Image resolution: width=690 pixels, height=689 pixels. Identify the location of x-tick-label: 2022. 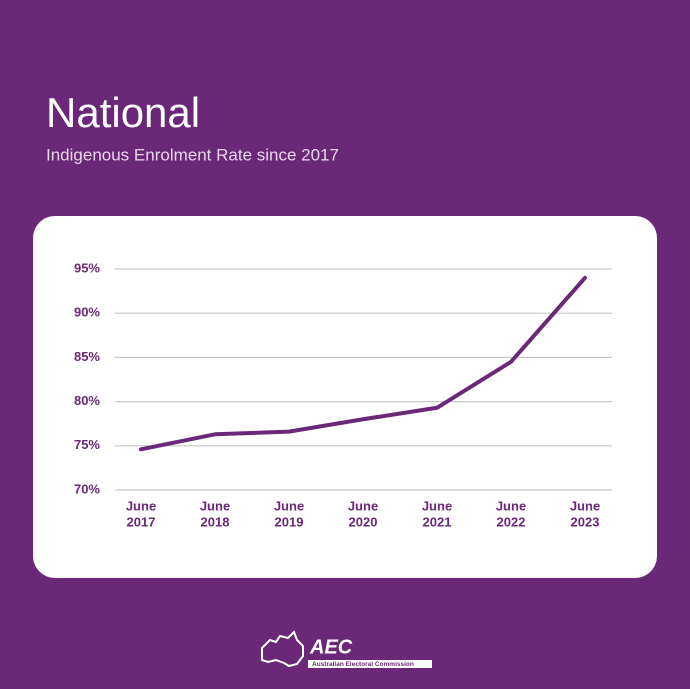
(511, 521).